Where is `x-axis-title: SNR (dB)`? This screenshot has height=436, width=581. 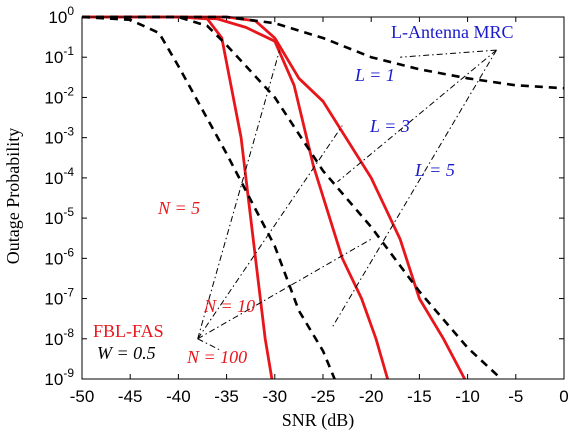 x-axis-title: SNR (dB) is located at coordinates (318, 420).